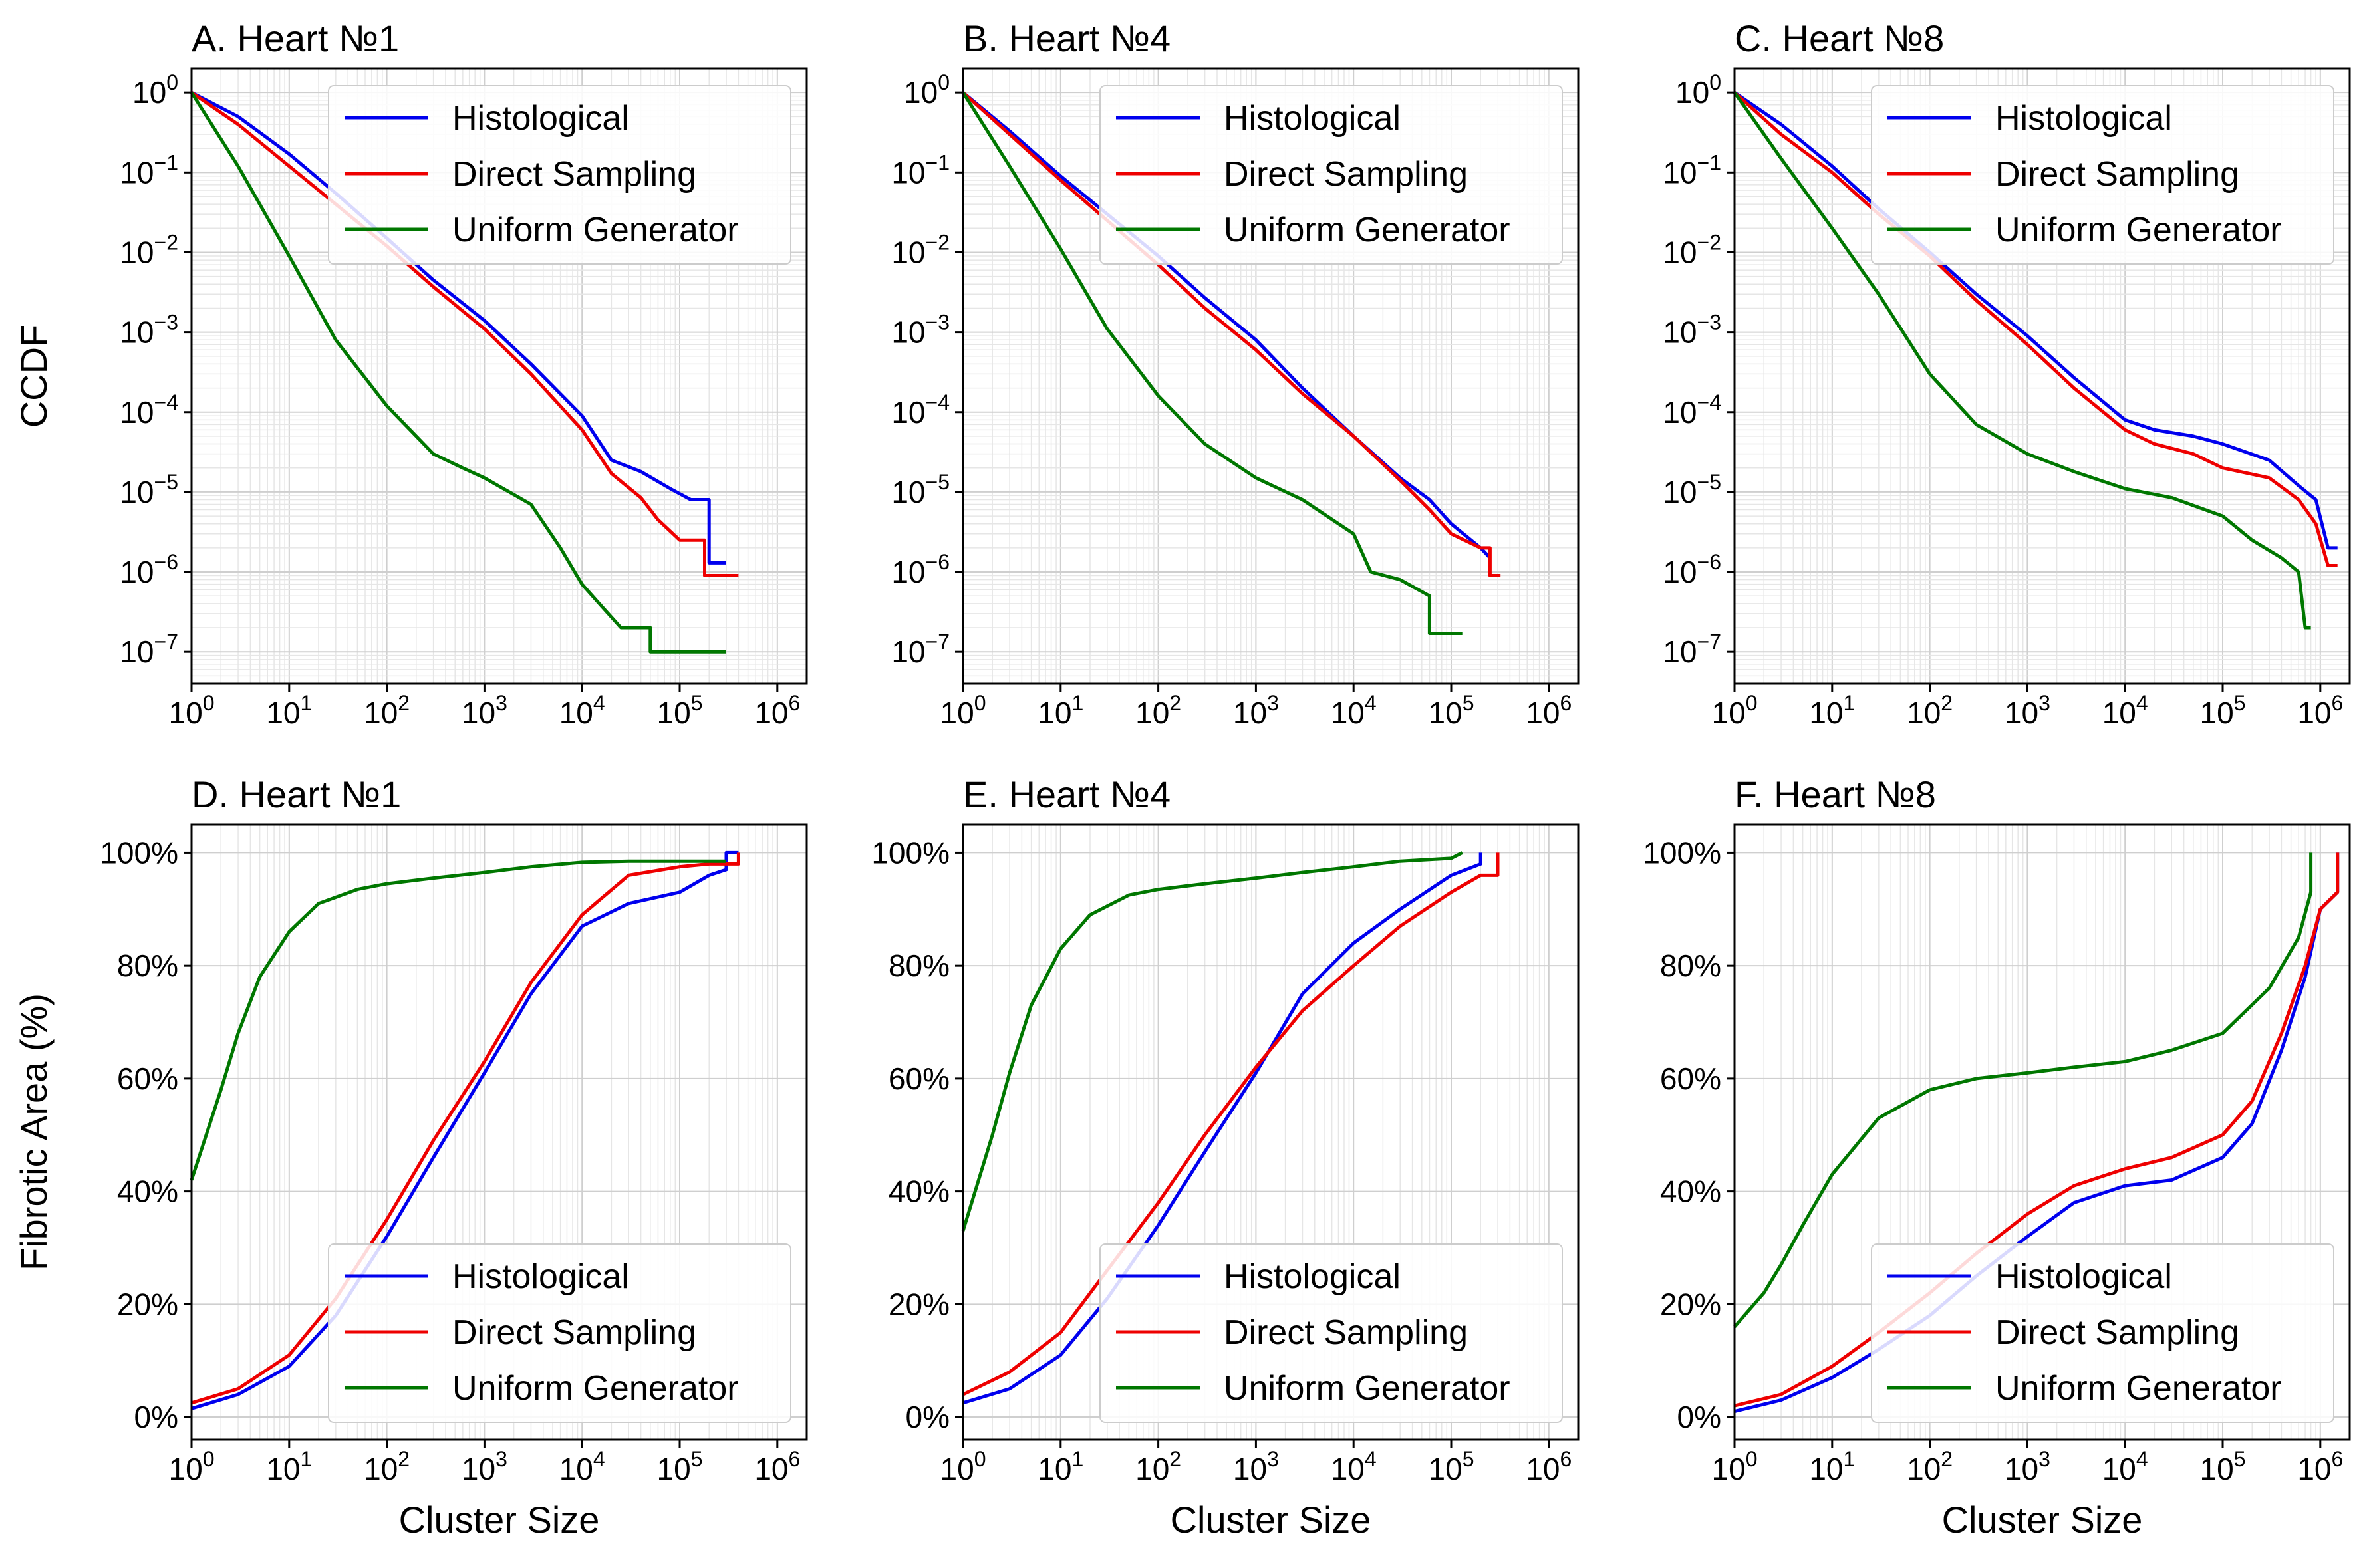 Image resolution: width=2369 pixels, height=1568 pixels. I want to click on y-tick-label: 60%, so click(147, 1078).